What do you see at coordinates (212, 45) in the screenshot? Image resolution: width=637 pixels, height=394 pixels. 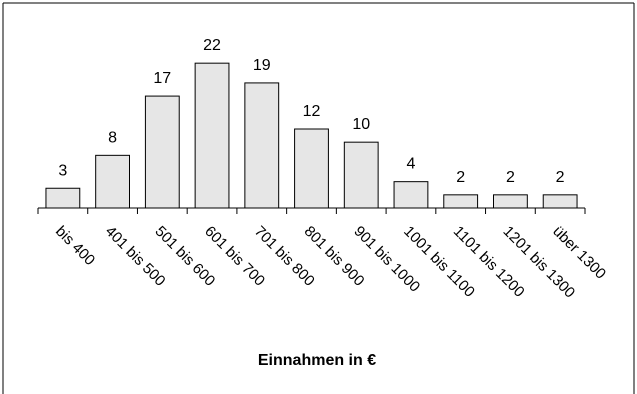 I see `bar-value-label: 22` at bounding box center [212, 45].